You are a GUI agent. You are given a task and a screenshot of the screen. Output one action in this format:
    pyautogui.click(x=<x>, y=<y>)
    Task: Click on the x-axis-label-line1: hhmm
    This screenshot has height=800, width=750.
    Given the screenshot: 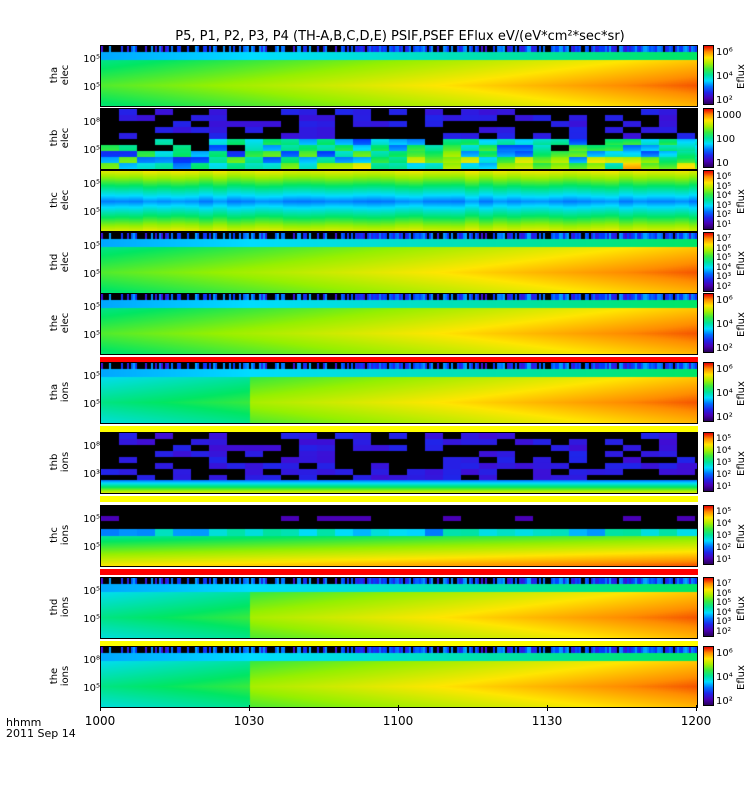 What is the action you would take?
    pyautogui.click(x=24, y=722)
    